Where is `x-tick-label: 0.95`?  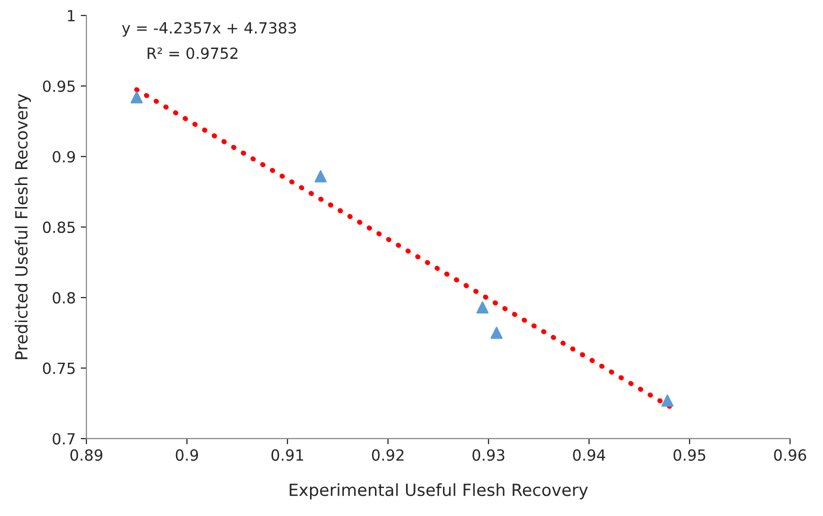
x-tick-label: 0.95 is located at coordinates (690, 455).